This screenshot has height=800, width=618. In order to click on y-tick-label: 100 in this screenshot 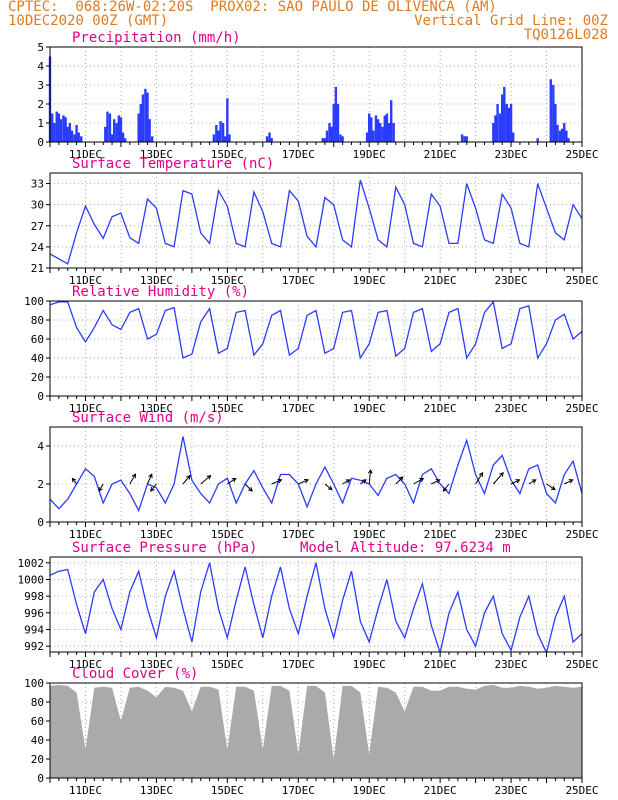, I will do `click(34, 301)`.